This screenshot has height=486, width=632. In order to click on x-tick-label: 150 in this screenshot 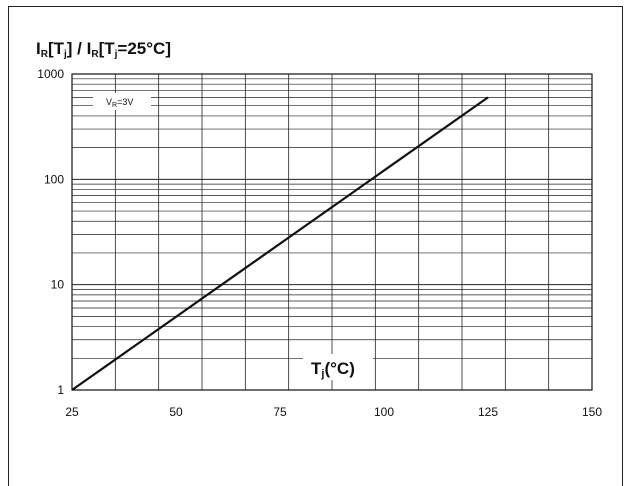, I will do `click(592, 412)`.